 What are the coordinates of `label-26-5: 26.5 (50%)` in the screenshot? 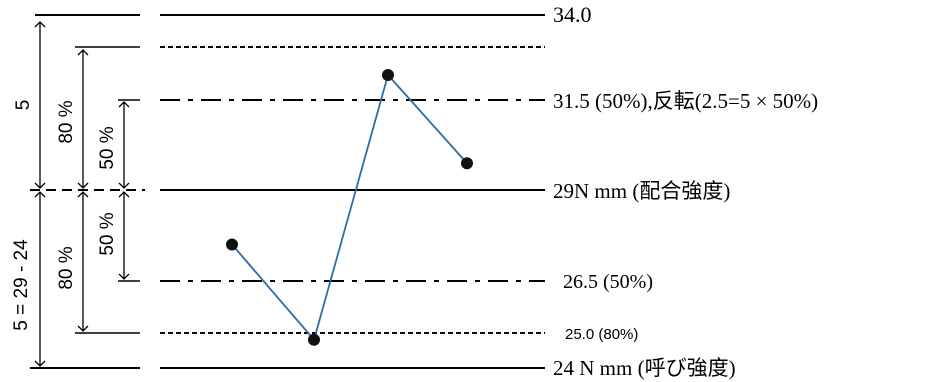 It's located at (608, 282).